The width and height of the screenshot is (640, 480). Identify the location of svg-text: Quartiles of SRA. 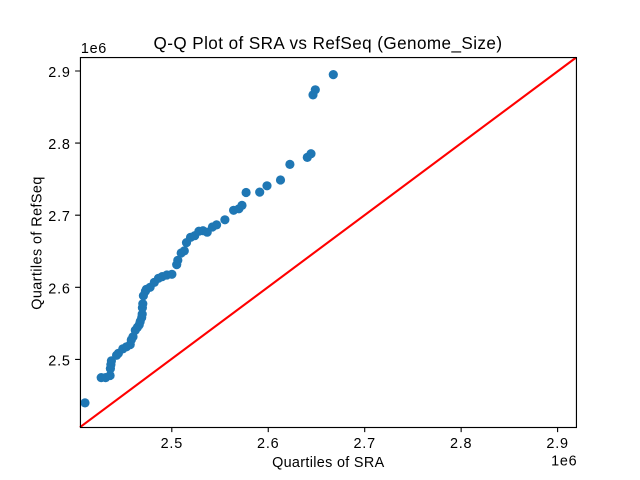
(328, 463).